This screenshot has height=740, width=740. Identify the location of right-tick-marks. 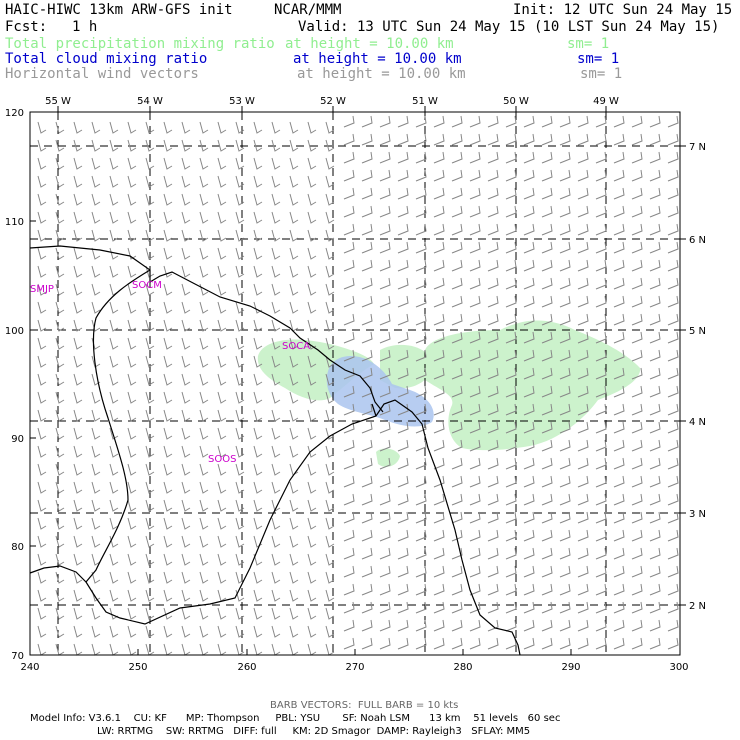
(683, 375).